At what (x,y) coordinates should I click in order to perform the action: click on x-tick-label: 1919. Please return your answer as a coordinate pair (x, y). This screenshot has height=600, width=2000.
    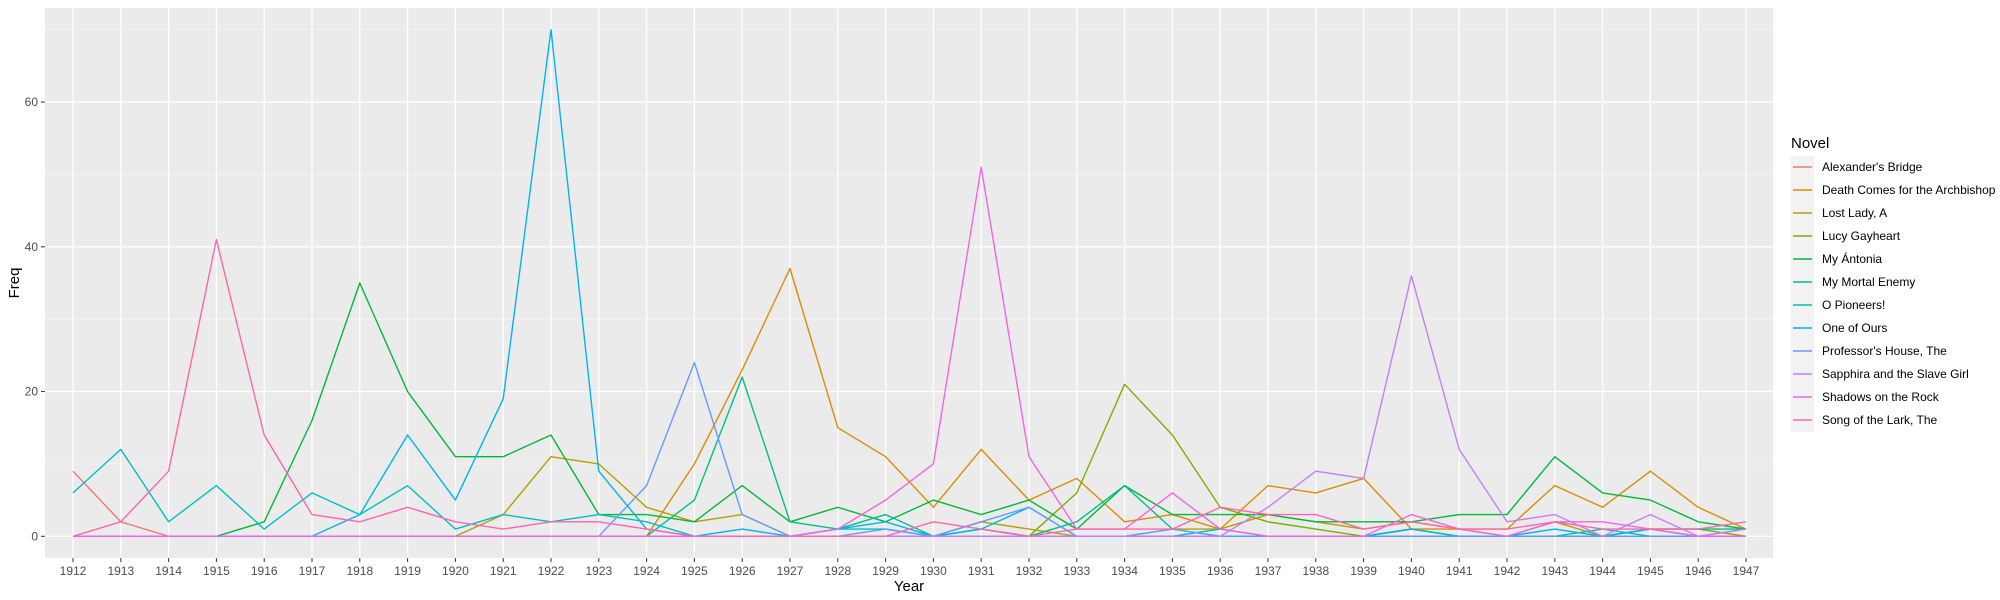
    Looking at the image, I should click on (407, 571).